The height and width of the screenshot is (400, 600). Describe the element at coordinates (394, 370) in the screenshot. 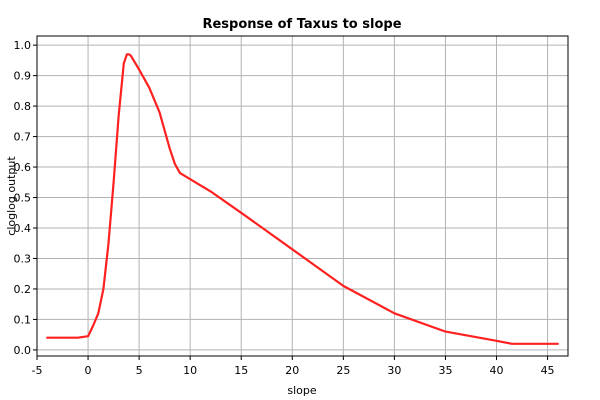

I see `x-tick-label: 30` at that location.